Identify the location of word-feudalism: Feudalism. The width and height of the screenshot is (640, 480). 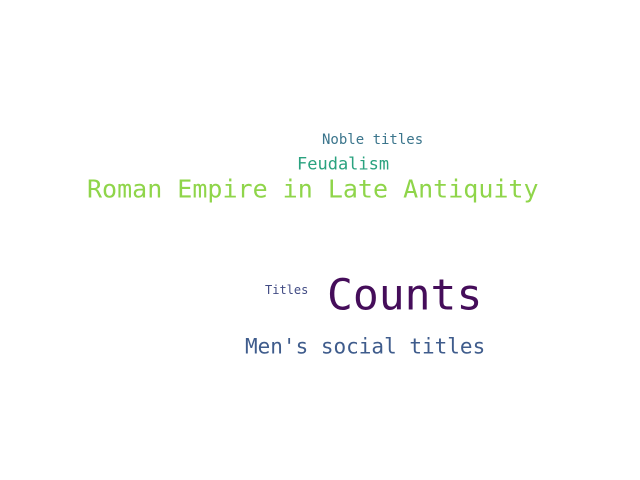
(343, 164).